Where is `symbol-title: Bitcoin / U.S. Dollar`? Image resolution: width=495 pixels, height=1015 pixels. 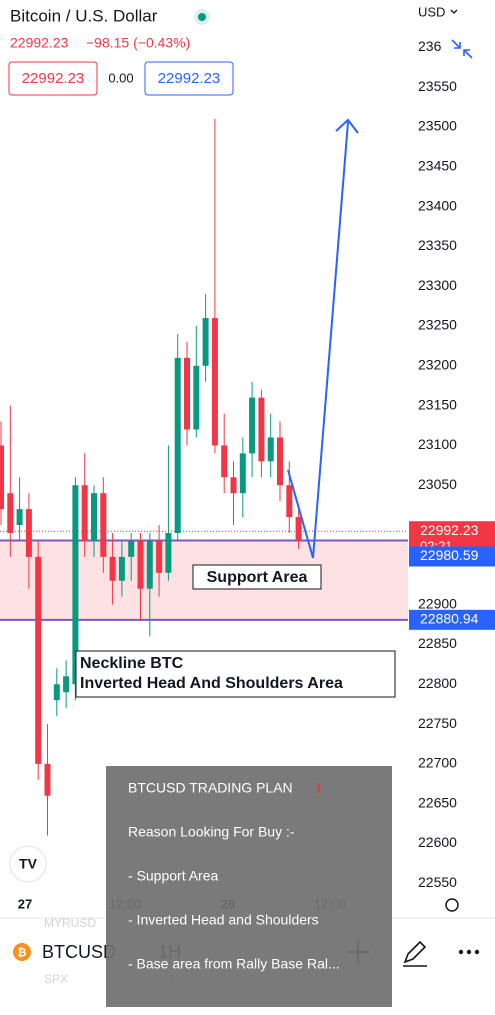 symbol-title: Bitcoin / U.S. Dollar is located at coordinates (84, 15).